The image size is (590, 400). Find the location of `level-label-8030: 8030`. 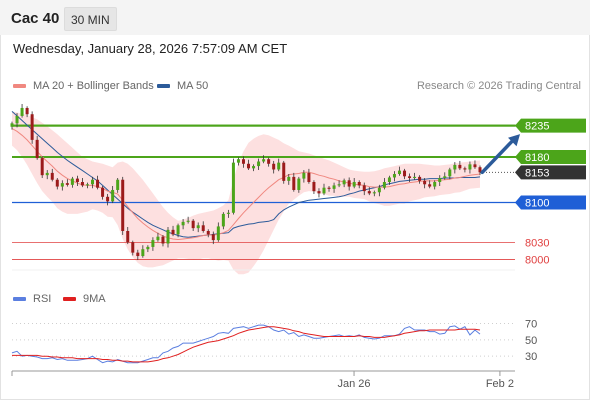

level-label-8030: 8030 is located at coordinates (537, 243).